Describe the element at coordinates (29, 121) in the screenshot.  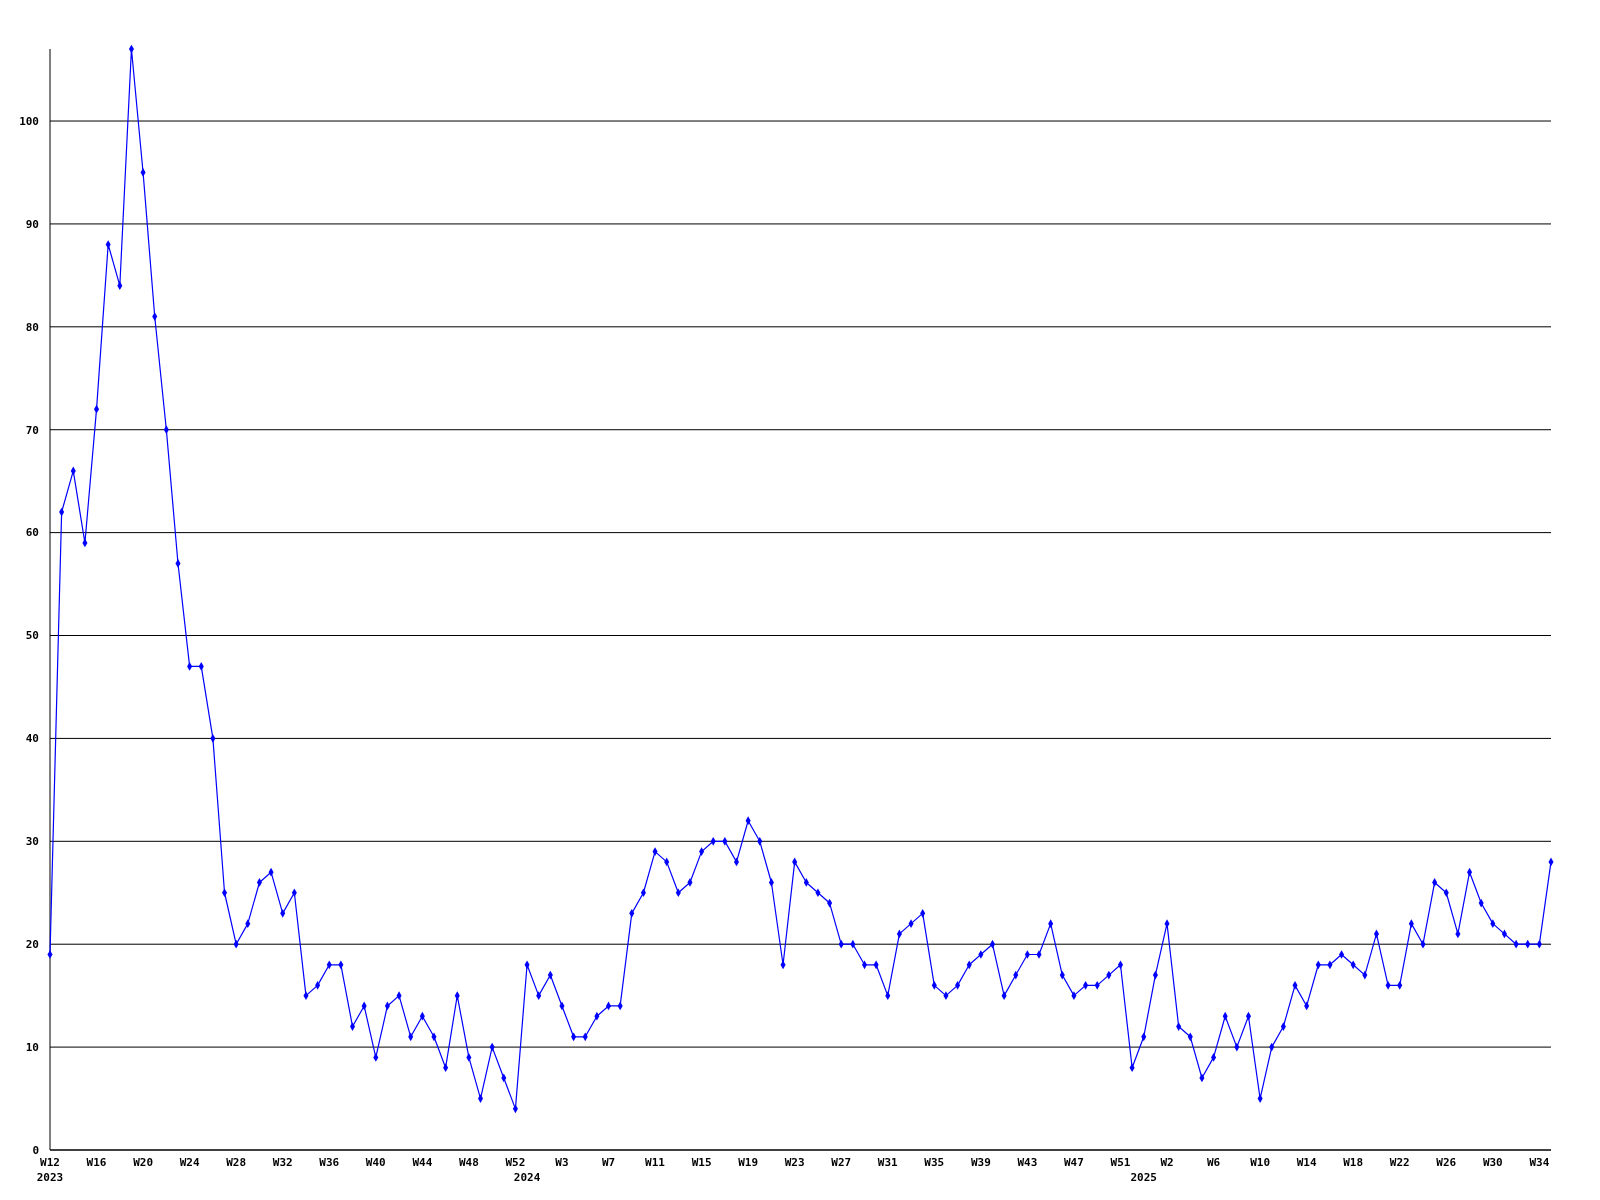
I see `y-tick-label: 100` at that location.